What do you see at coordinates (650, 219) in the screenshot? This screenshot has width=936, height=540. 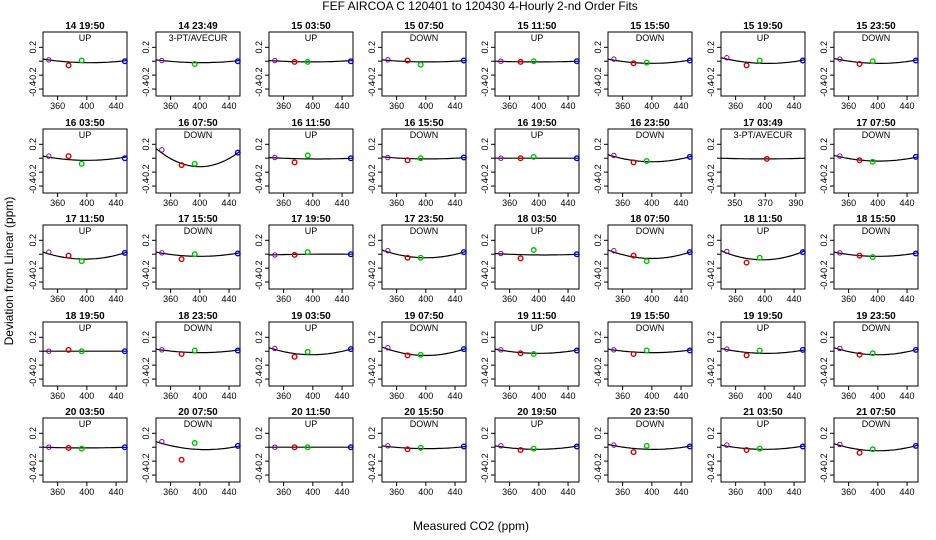 I see `panel-title: 18 07:50` at bounding box center [650, 219].